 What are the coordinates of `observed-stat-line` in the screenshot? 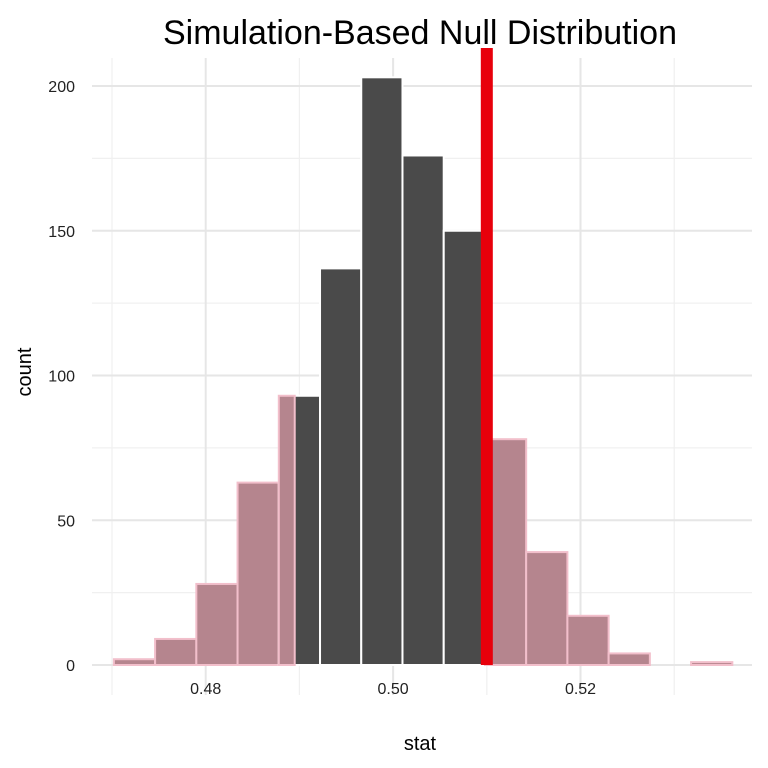 It's located at (486, 356).